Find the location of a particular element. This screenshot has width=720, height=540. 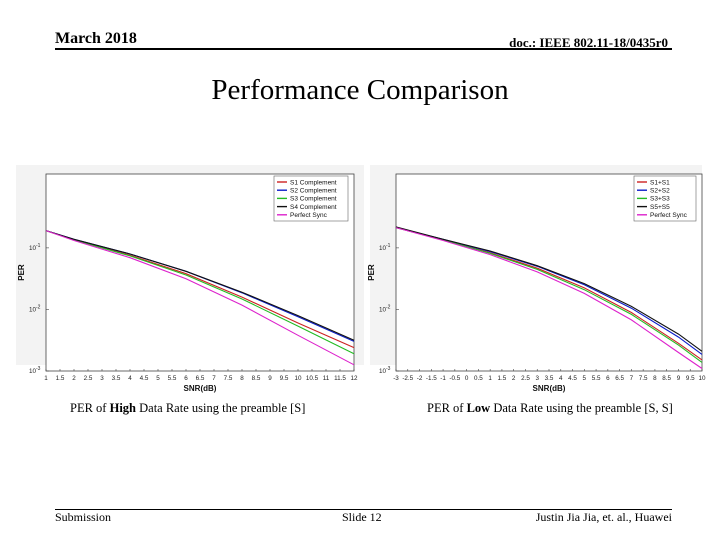

legend-entry: S3 Complement is located at coordinates (313, 199).